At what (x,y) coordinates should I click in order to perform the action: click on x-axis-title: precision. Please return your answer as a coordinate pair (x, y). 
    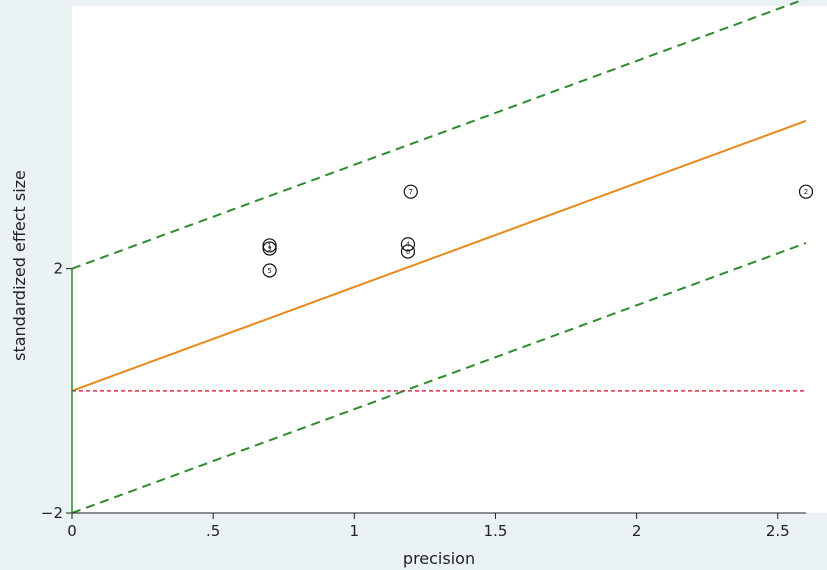
    Looking at the image, I should click on (439, 558).